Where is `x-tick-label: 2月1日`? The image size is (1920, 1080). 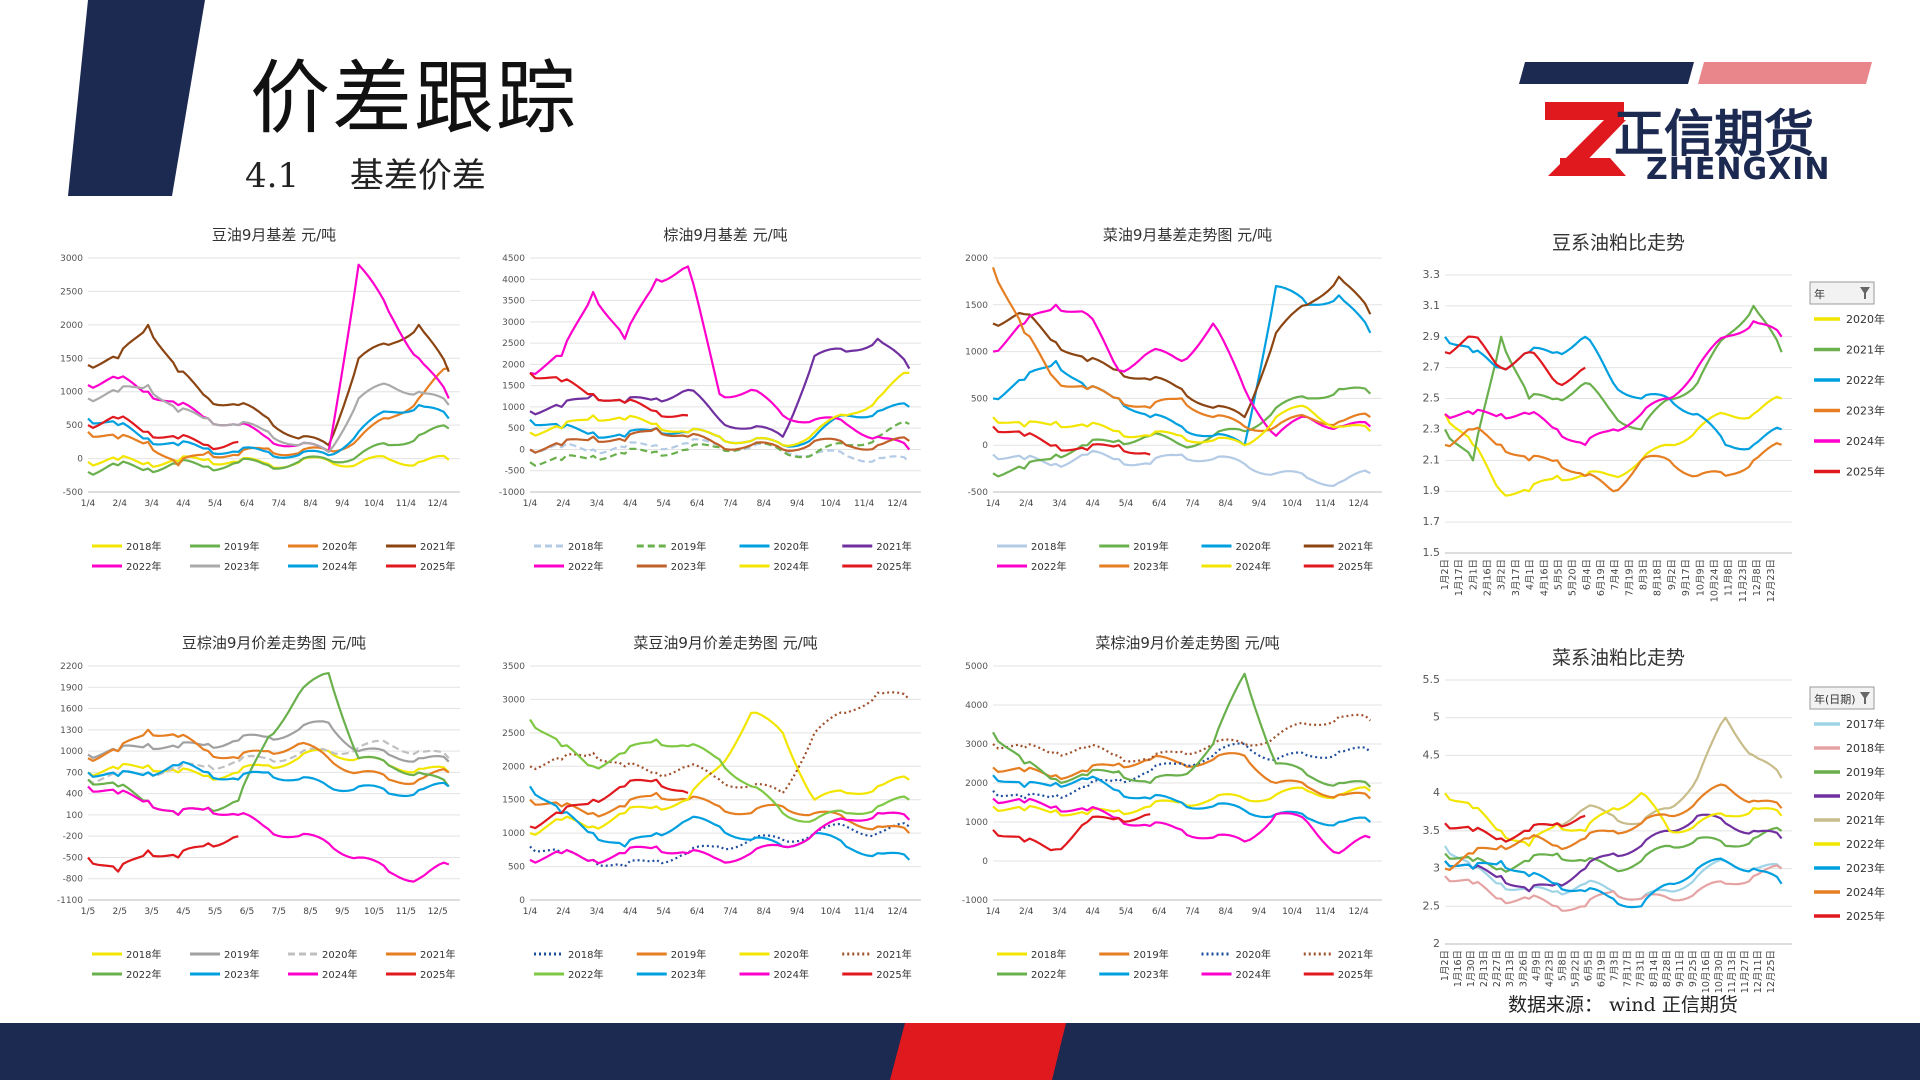
x-tick-label: 2月1日 is located at coordinates (1473, 574).